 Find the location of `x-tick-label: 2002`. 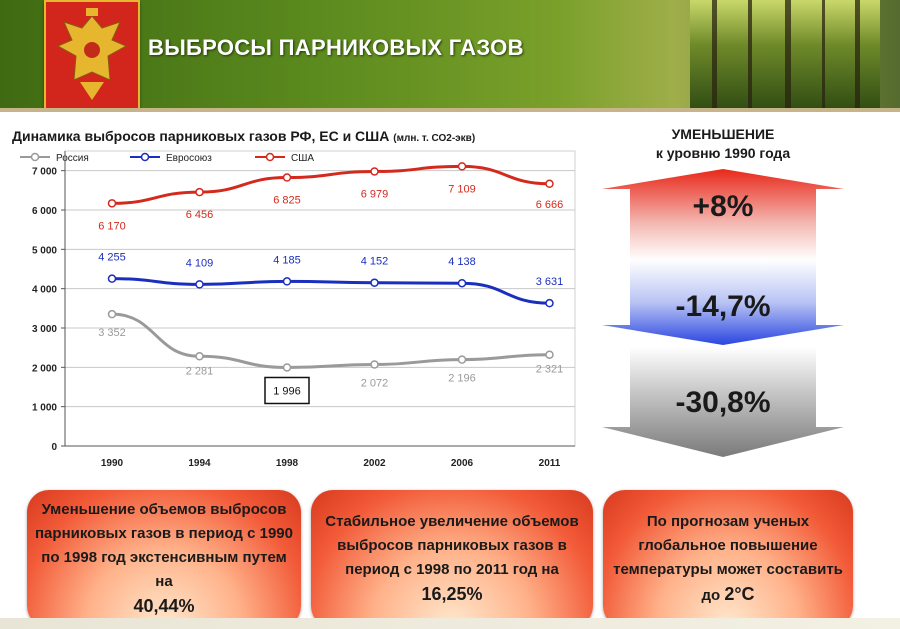

x-tick-label: 2002 is located at coordinates (374, 463).